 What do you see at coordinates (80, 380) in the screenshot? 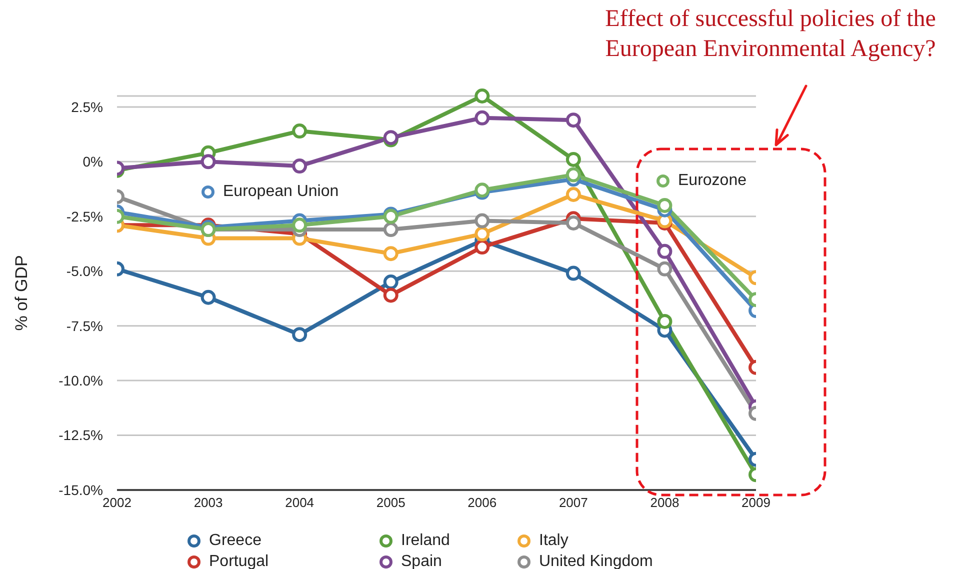
I see `y-tick-label: -10.0%` at bounding box center [80, 380].